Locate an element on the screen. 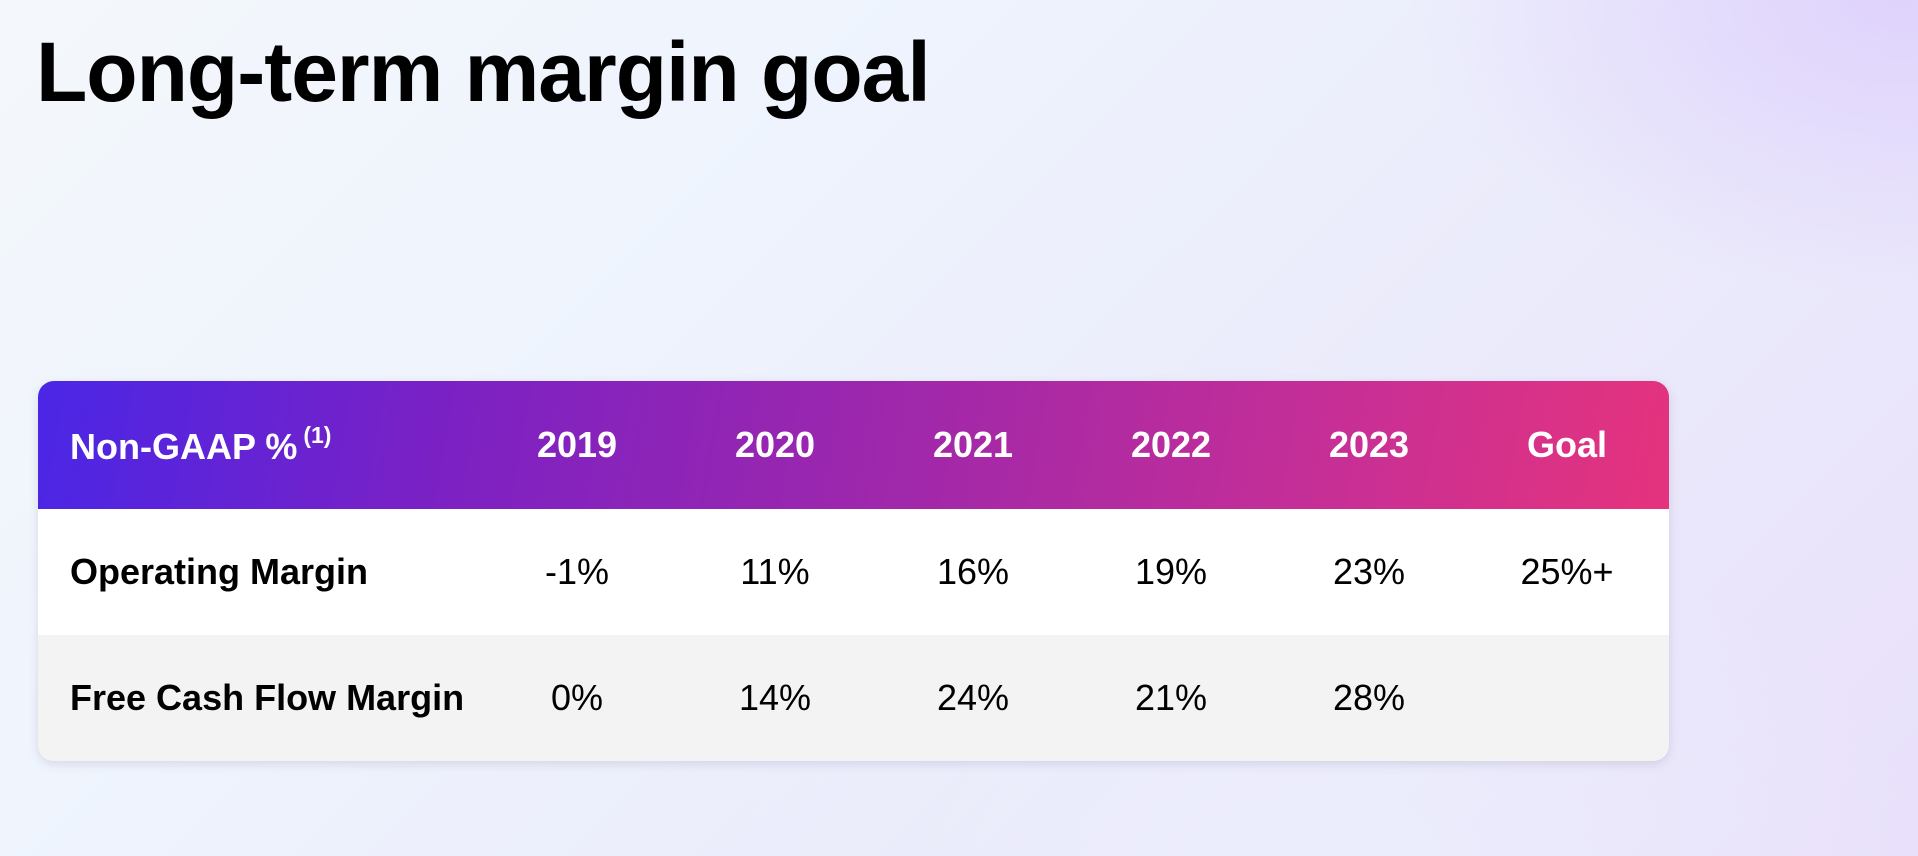 The image size is (1918, 856). header-label-text: Non-GAAP % is located at coordinates (184, 446).